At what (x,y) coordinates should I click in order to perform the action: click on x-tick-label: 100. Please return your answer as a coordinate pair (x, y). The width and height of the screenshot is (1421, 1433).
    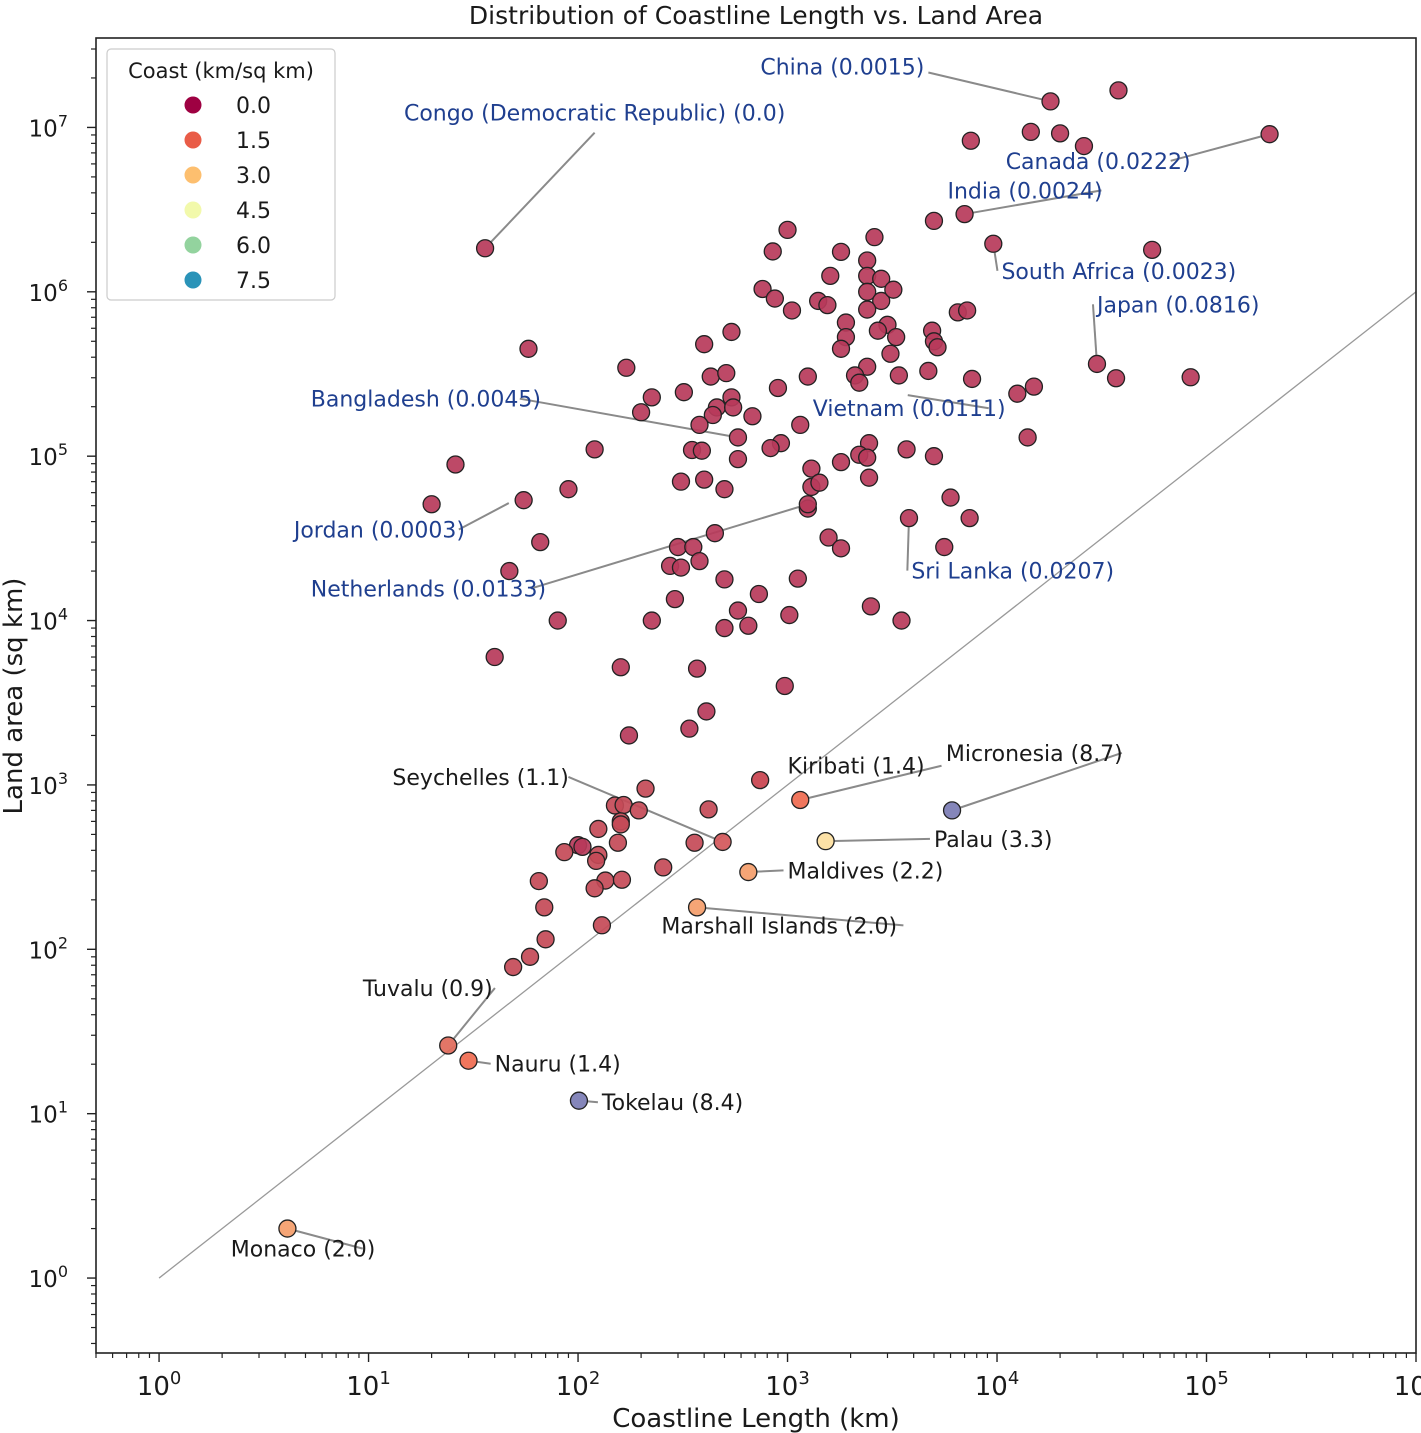
    Looking at the image, I should click on (159, 1385).